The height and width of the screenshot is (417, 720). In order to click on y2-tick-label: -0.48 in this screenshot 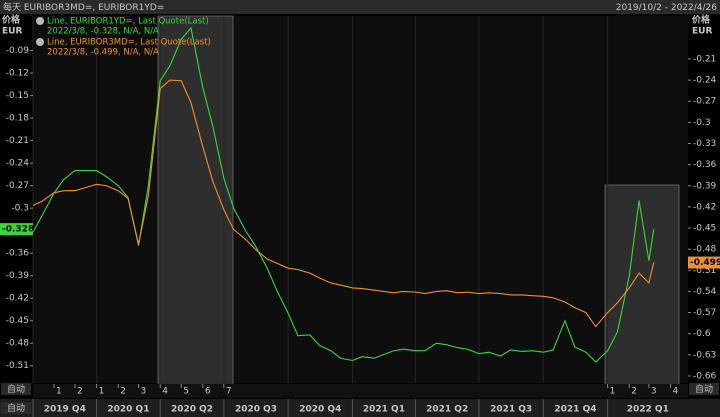, I will do `click(705, 250)`.